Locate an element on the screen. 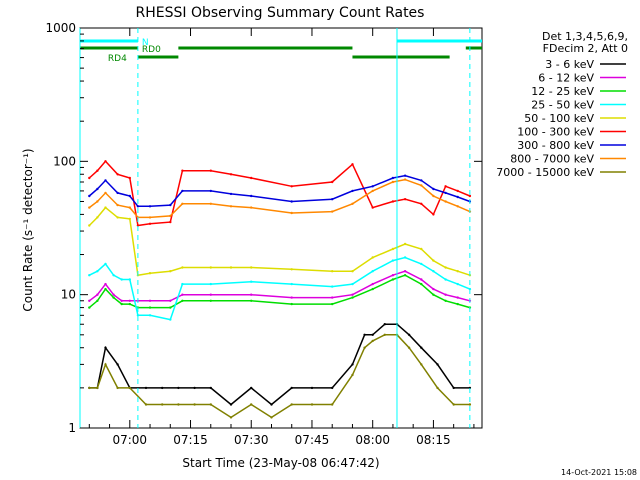 The height and width of the screenshot is (480, 640). y-tick-label: 1 is located at coordinates (72, 428).